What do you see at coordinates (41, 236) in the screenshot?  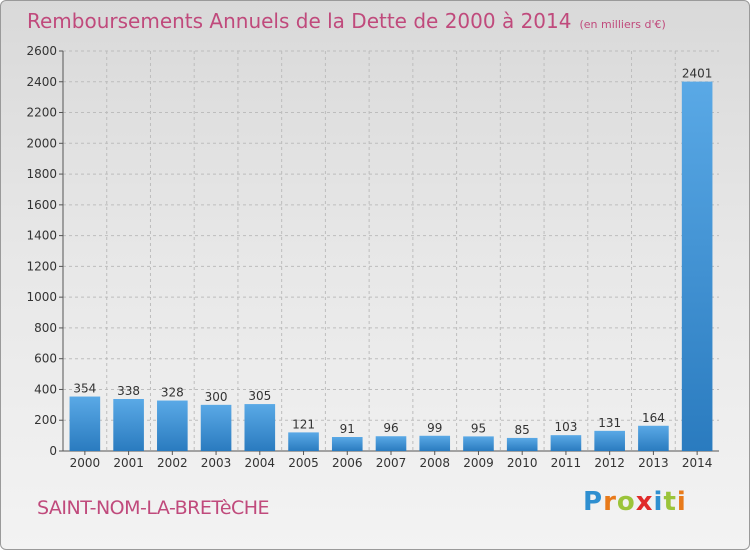 I see `y-tick-label: 1400` at bounding box center [41, 236].